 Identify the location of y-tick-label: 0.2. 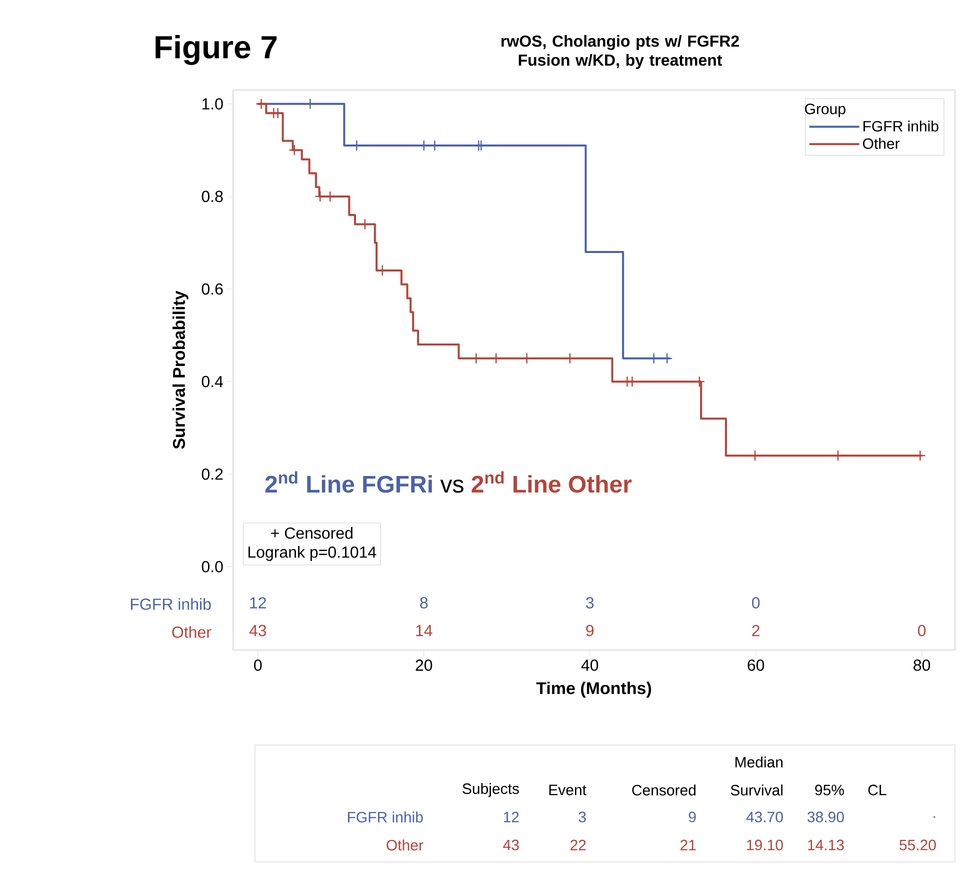
(212, 474).